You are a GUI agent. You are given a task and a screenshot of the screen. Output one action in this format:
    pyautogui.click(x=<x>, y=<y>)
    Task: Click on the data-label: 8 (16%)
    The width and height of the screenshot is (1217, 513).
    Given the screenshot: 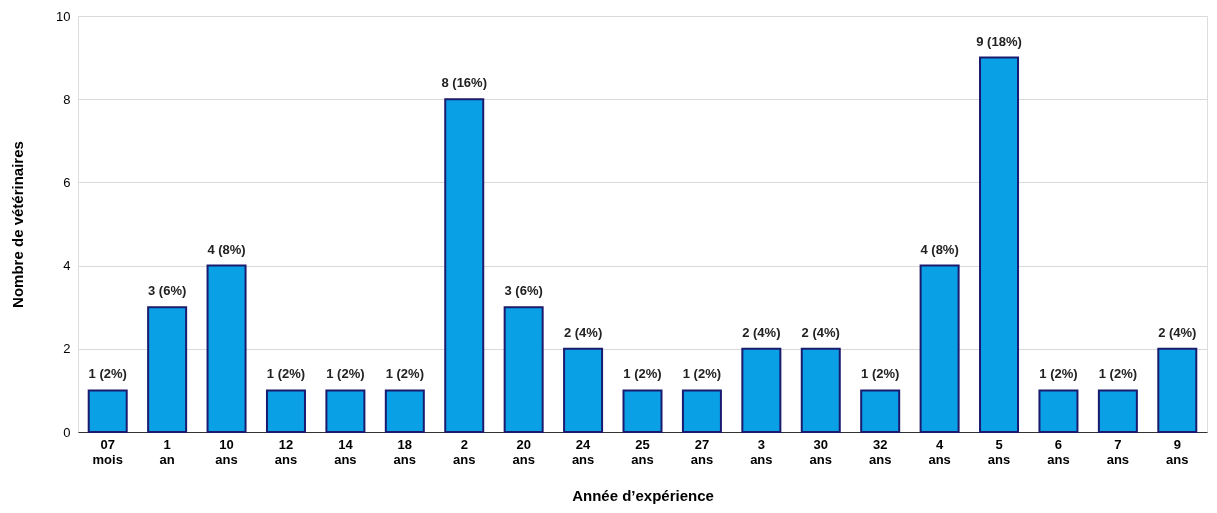 What is the action you would take?
    pyautogui.click(x=464, y=83)
    